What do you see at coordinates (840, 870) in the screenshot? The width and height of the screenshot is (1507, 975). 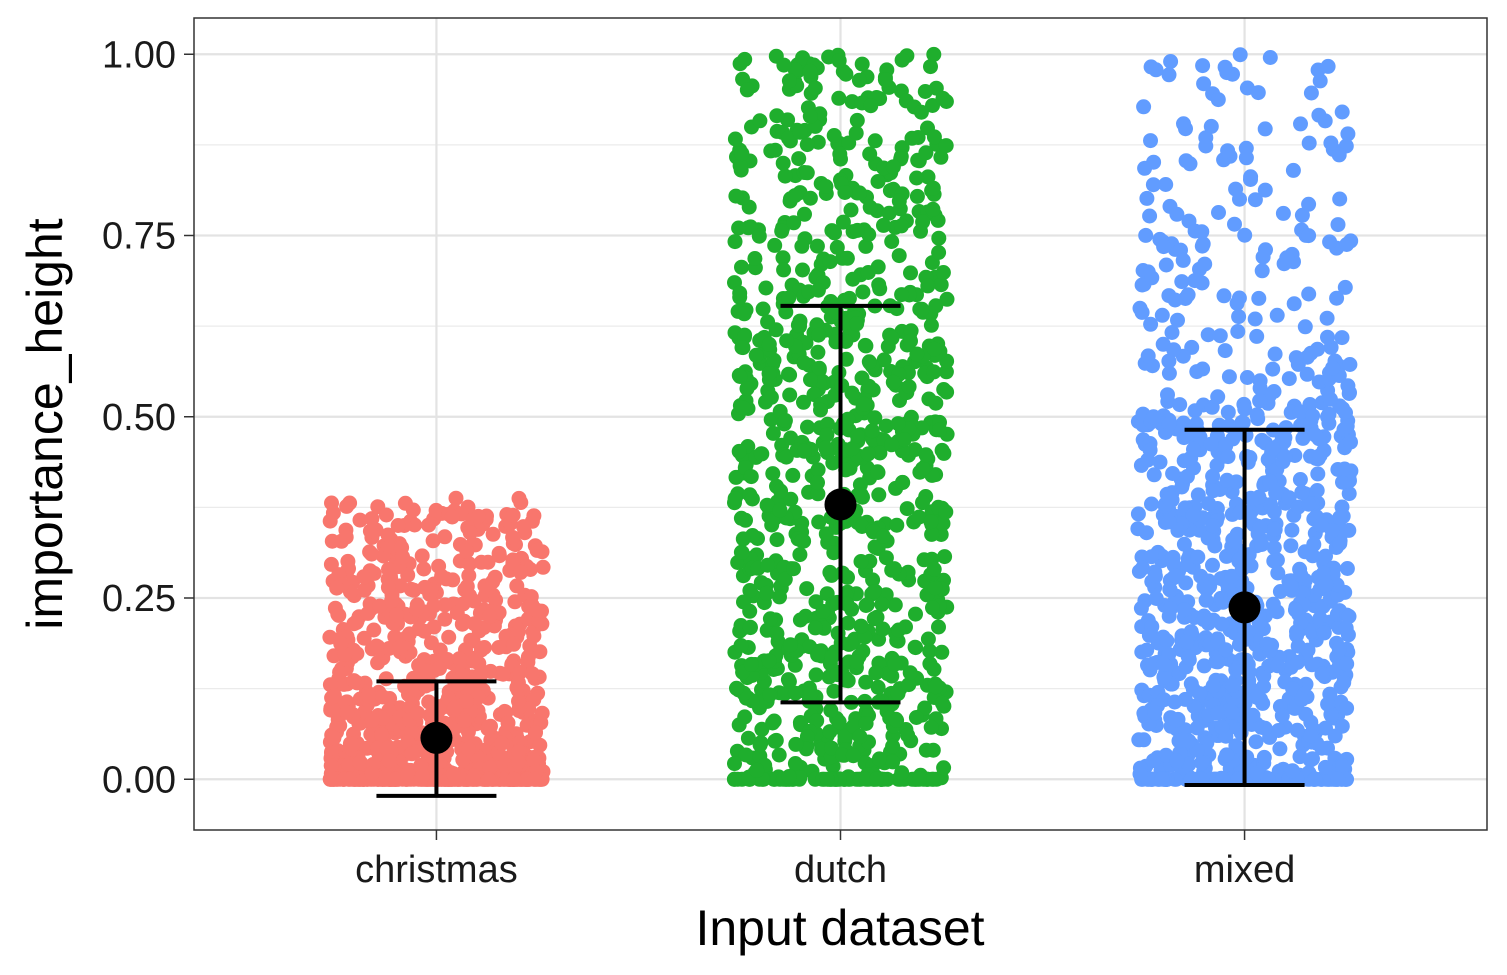 I see `x-tick-label: dutch` at bounding box center [840, 870].